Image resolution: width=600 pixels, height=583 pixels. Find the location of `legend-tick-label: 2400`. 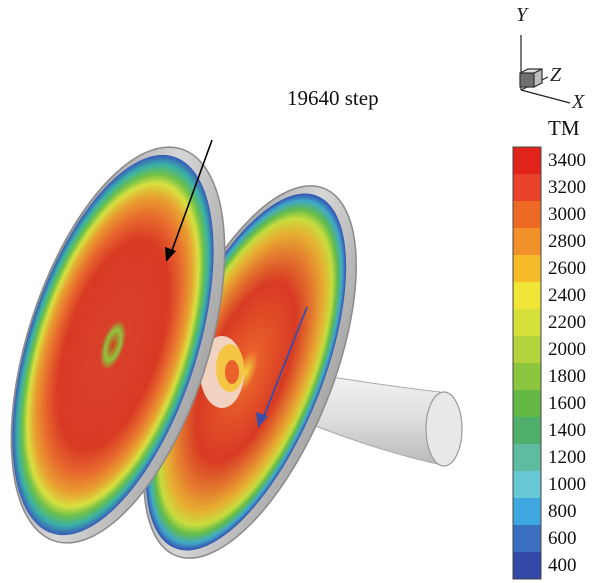

legend-tick-label: 2400 is located at coordinates (567, 295).